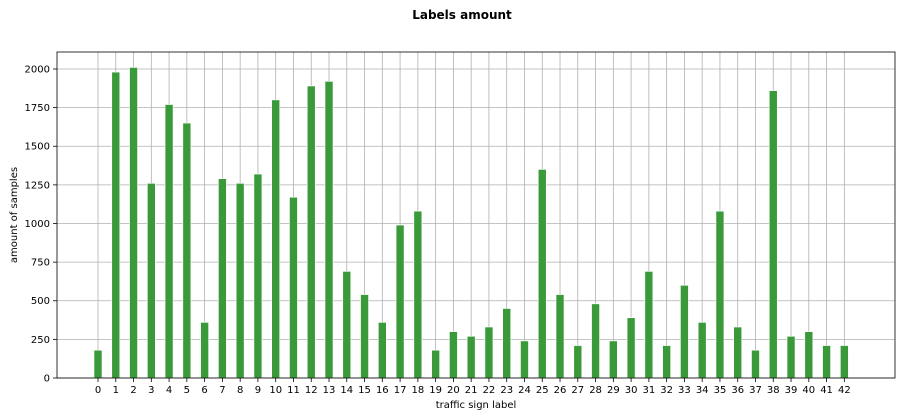  Describe the element at coordinates (382, 390) in the screenshot. I see `x-tick-label: 16` at that location.